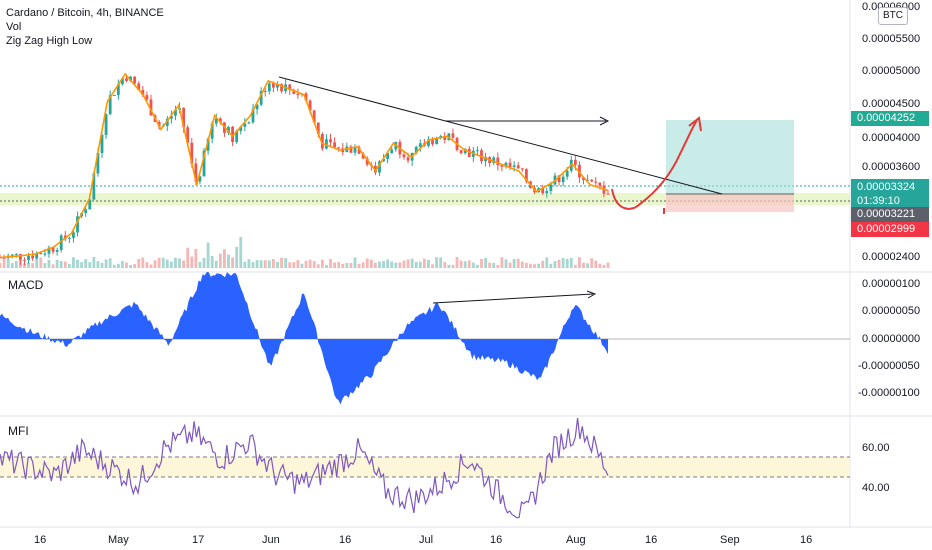 Image resolution: width=932 pixels, height=550 pixels. Describe the element at coordinates (513, 298) in the screenshot. I see `macd-divergence-line` at that location.